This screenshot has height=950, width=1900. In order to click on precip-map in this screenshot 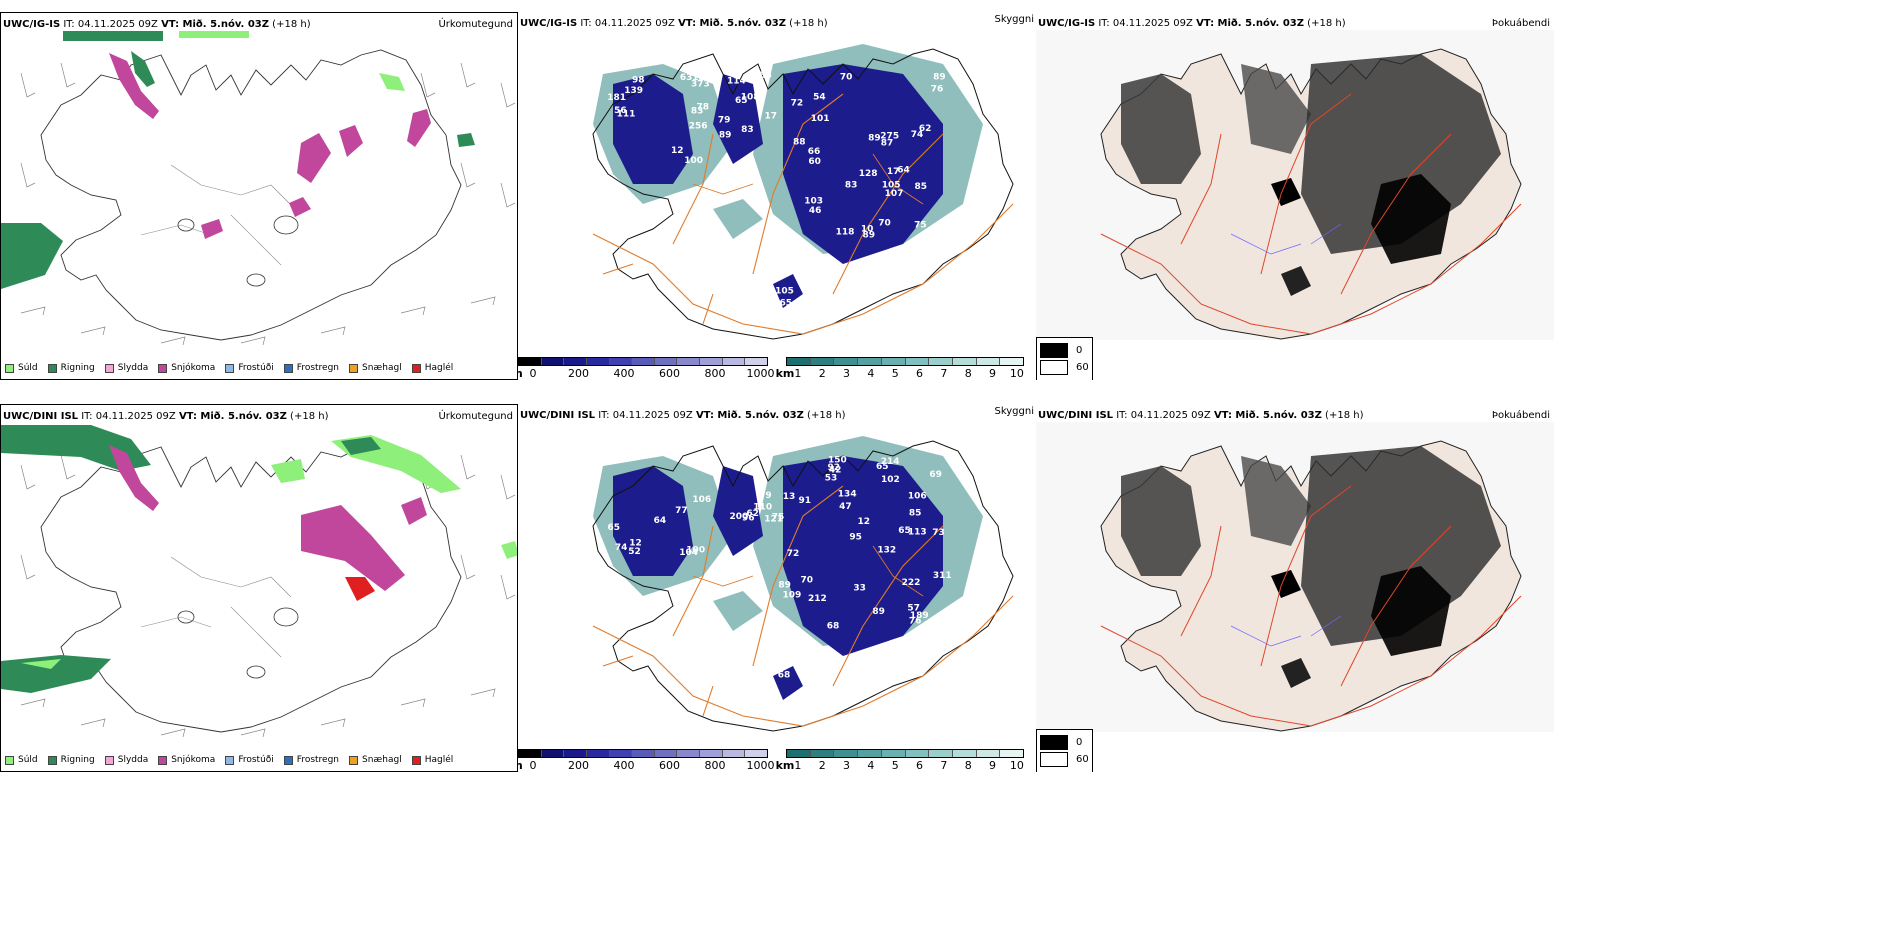, I will do `click(258, 188)`.